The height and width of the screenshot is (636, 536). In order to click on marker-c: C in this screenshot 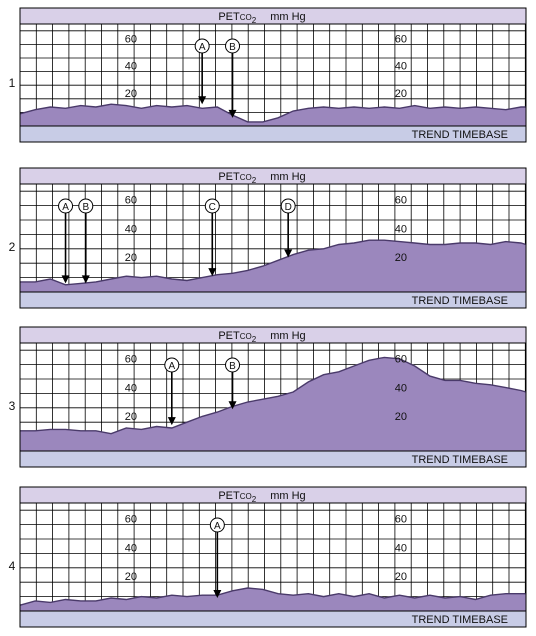, I will do `click(212, 237)`.